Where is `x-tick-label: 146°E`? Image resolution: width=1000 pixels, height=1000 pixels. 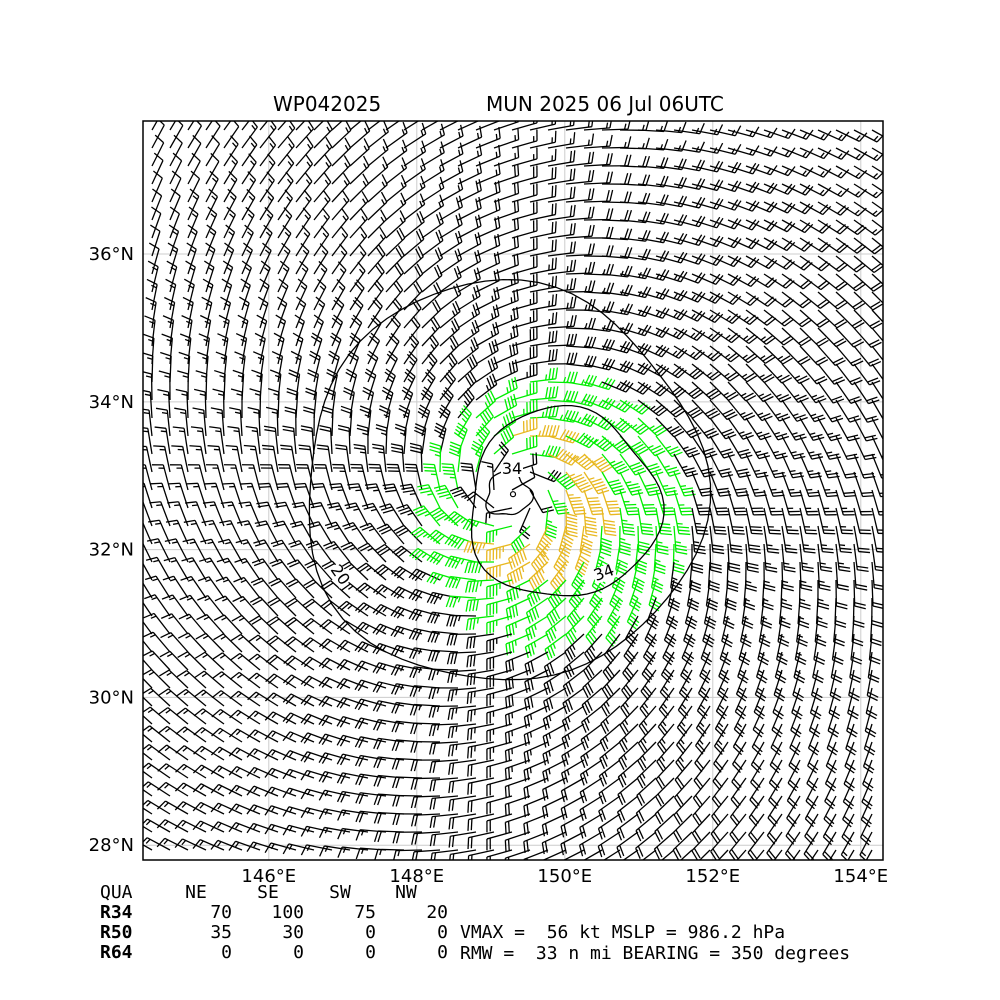
x-tick-label: 146°E is located at coordinates (268, 876).